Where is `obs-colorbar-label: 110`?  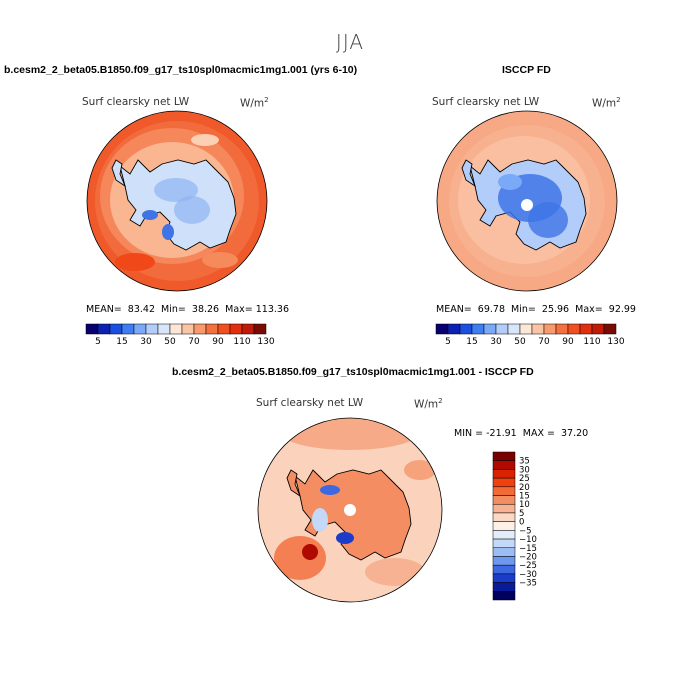
obs-colorbar-label: 110 is located at coordinates (591, 342).